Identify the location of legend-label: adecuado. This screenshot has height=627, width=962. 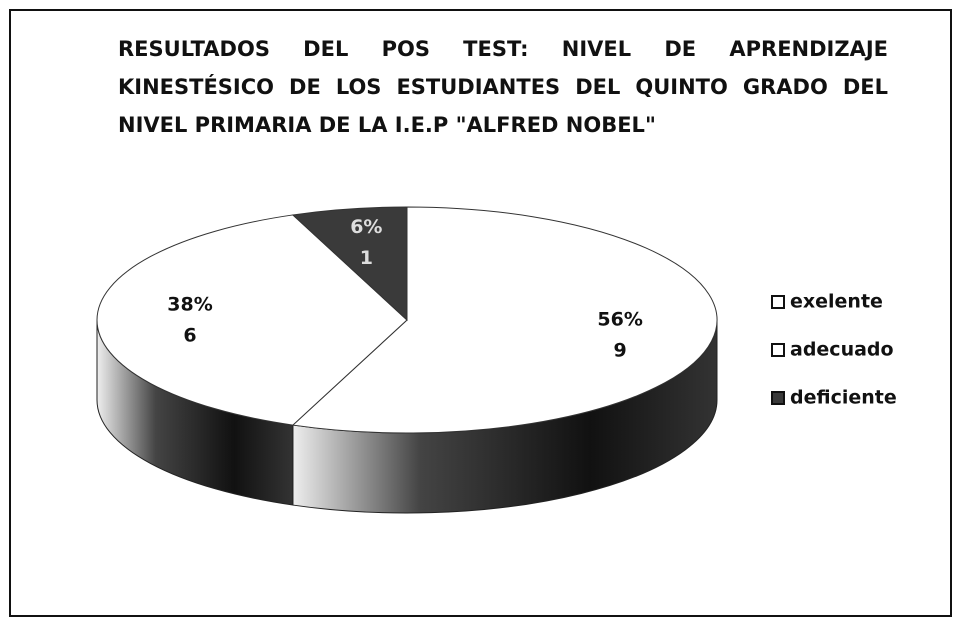
(842, 350).